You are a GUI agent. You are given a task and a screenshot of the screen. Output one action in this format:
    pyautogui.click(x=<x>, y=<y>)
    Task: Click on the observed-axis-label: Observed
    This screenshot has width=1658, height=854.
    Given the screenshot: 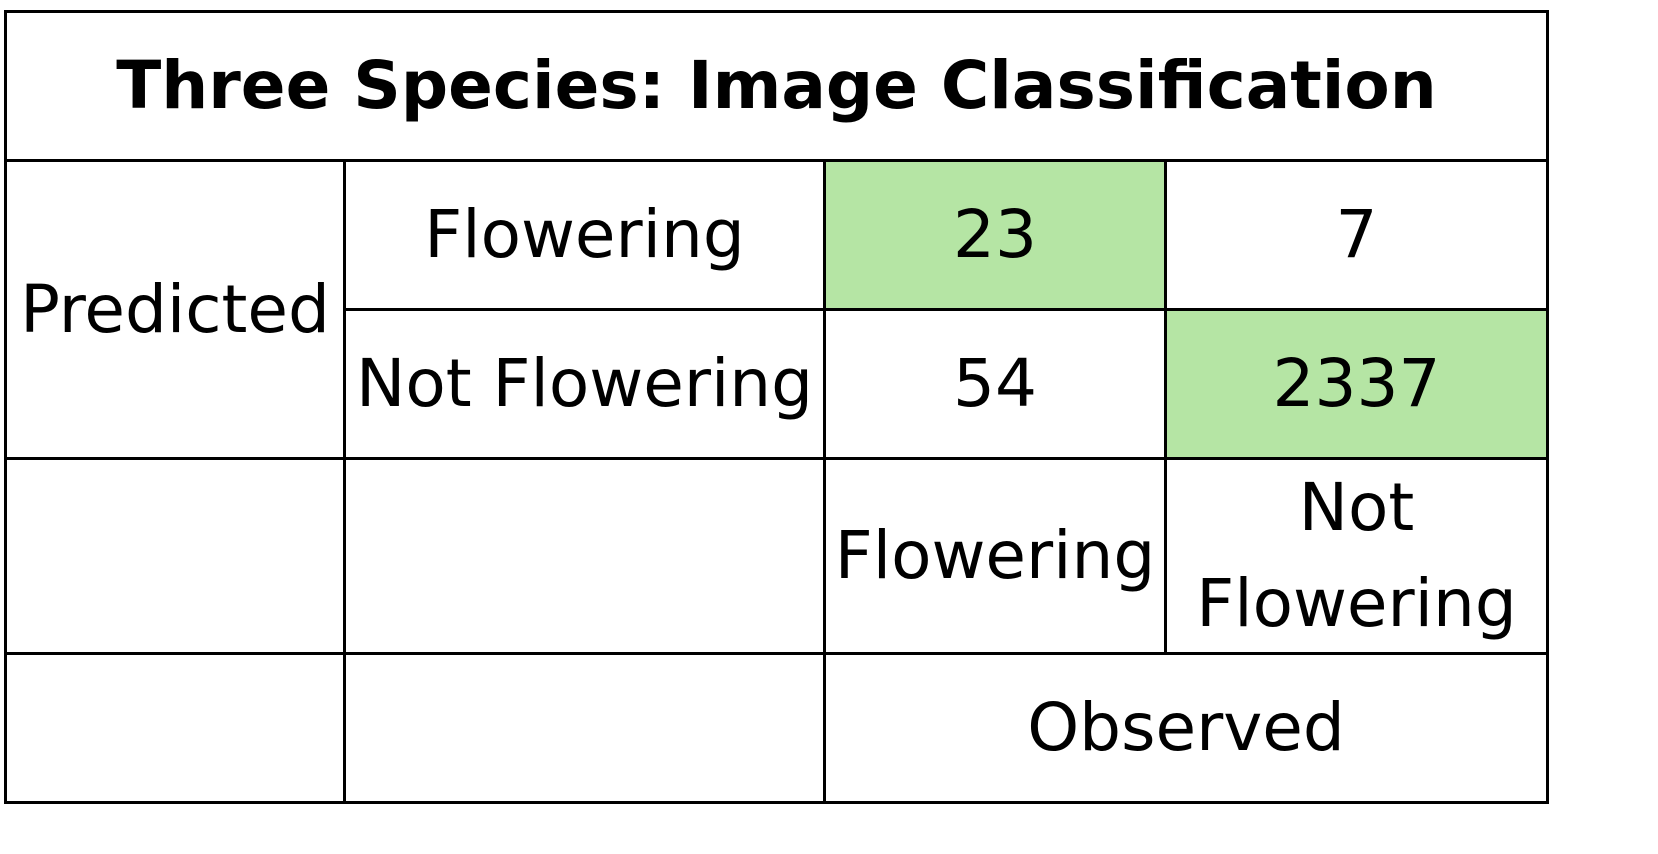 What is the action you would take?
    pyautogui.click(x=1186, y=728)
    